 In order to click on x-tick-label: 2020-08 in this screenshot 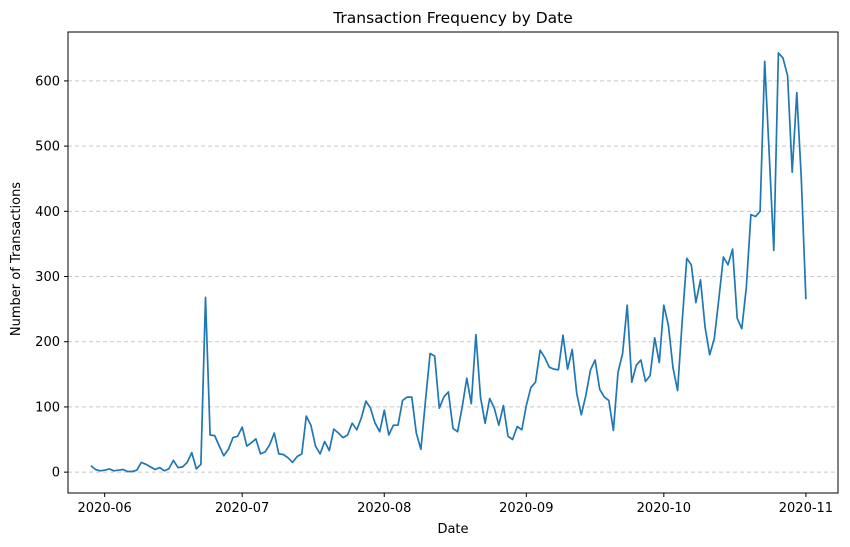, I will do `click(384, 508)`.